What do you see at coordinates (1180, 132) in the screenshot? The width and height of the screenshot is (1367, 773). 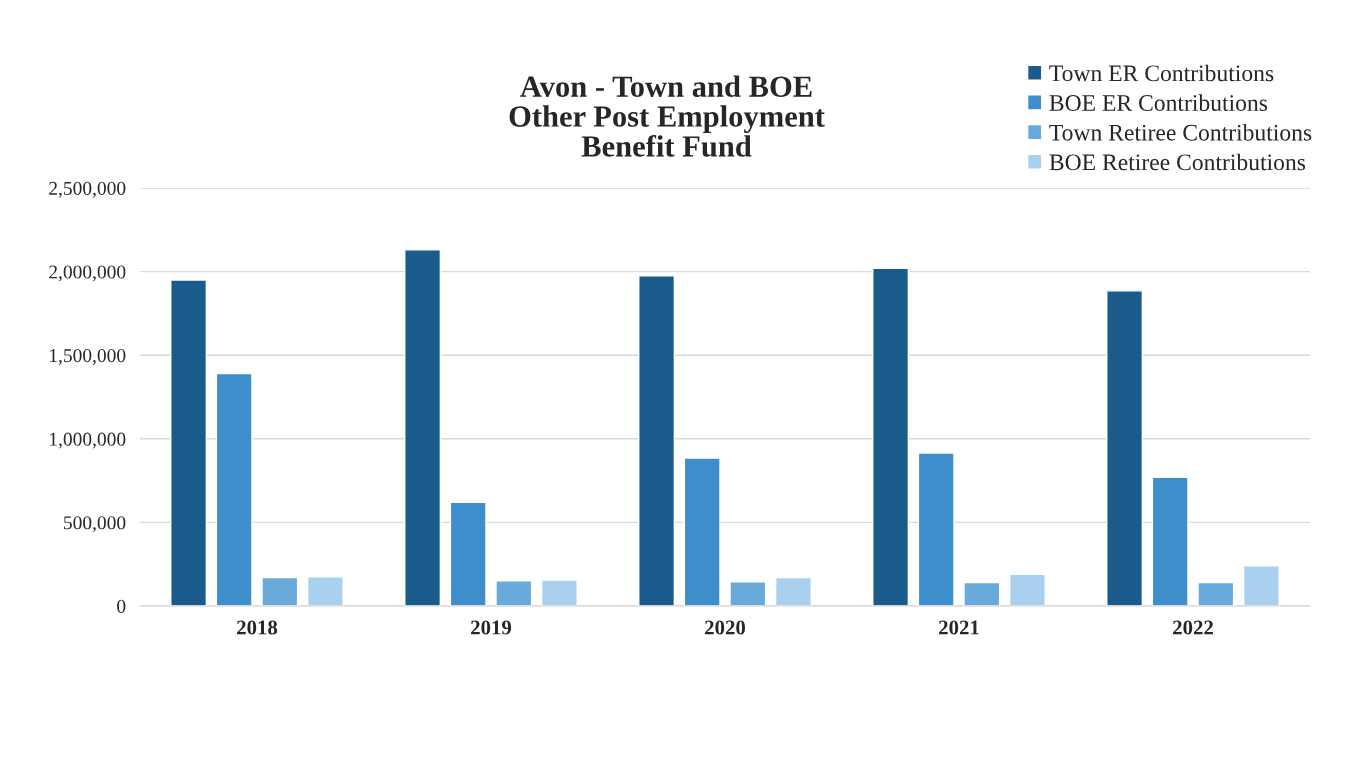 I see `legend-label: Town Retiree Contributions` at bounding box center [1180, 132].